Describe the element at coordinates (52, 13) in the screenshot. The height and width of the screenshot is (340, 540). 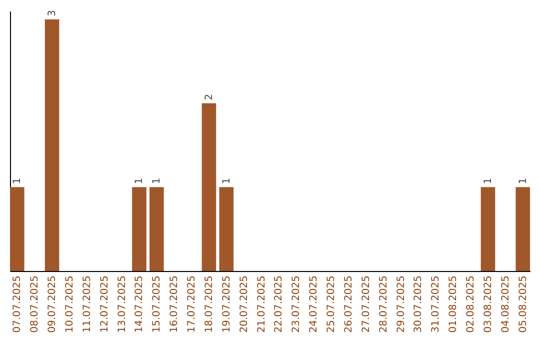
I see `data-label: 3` at that location.